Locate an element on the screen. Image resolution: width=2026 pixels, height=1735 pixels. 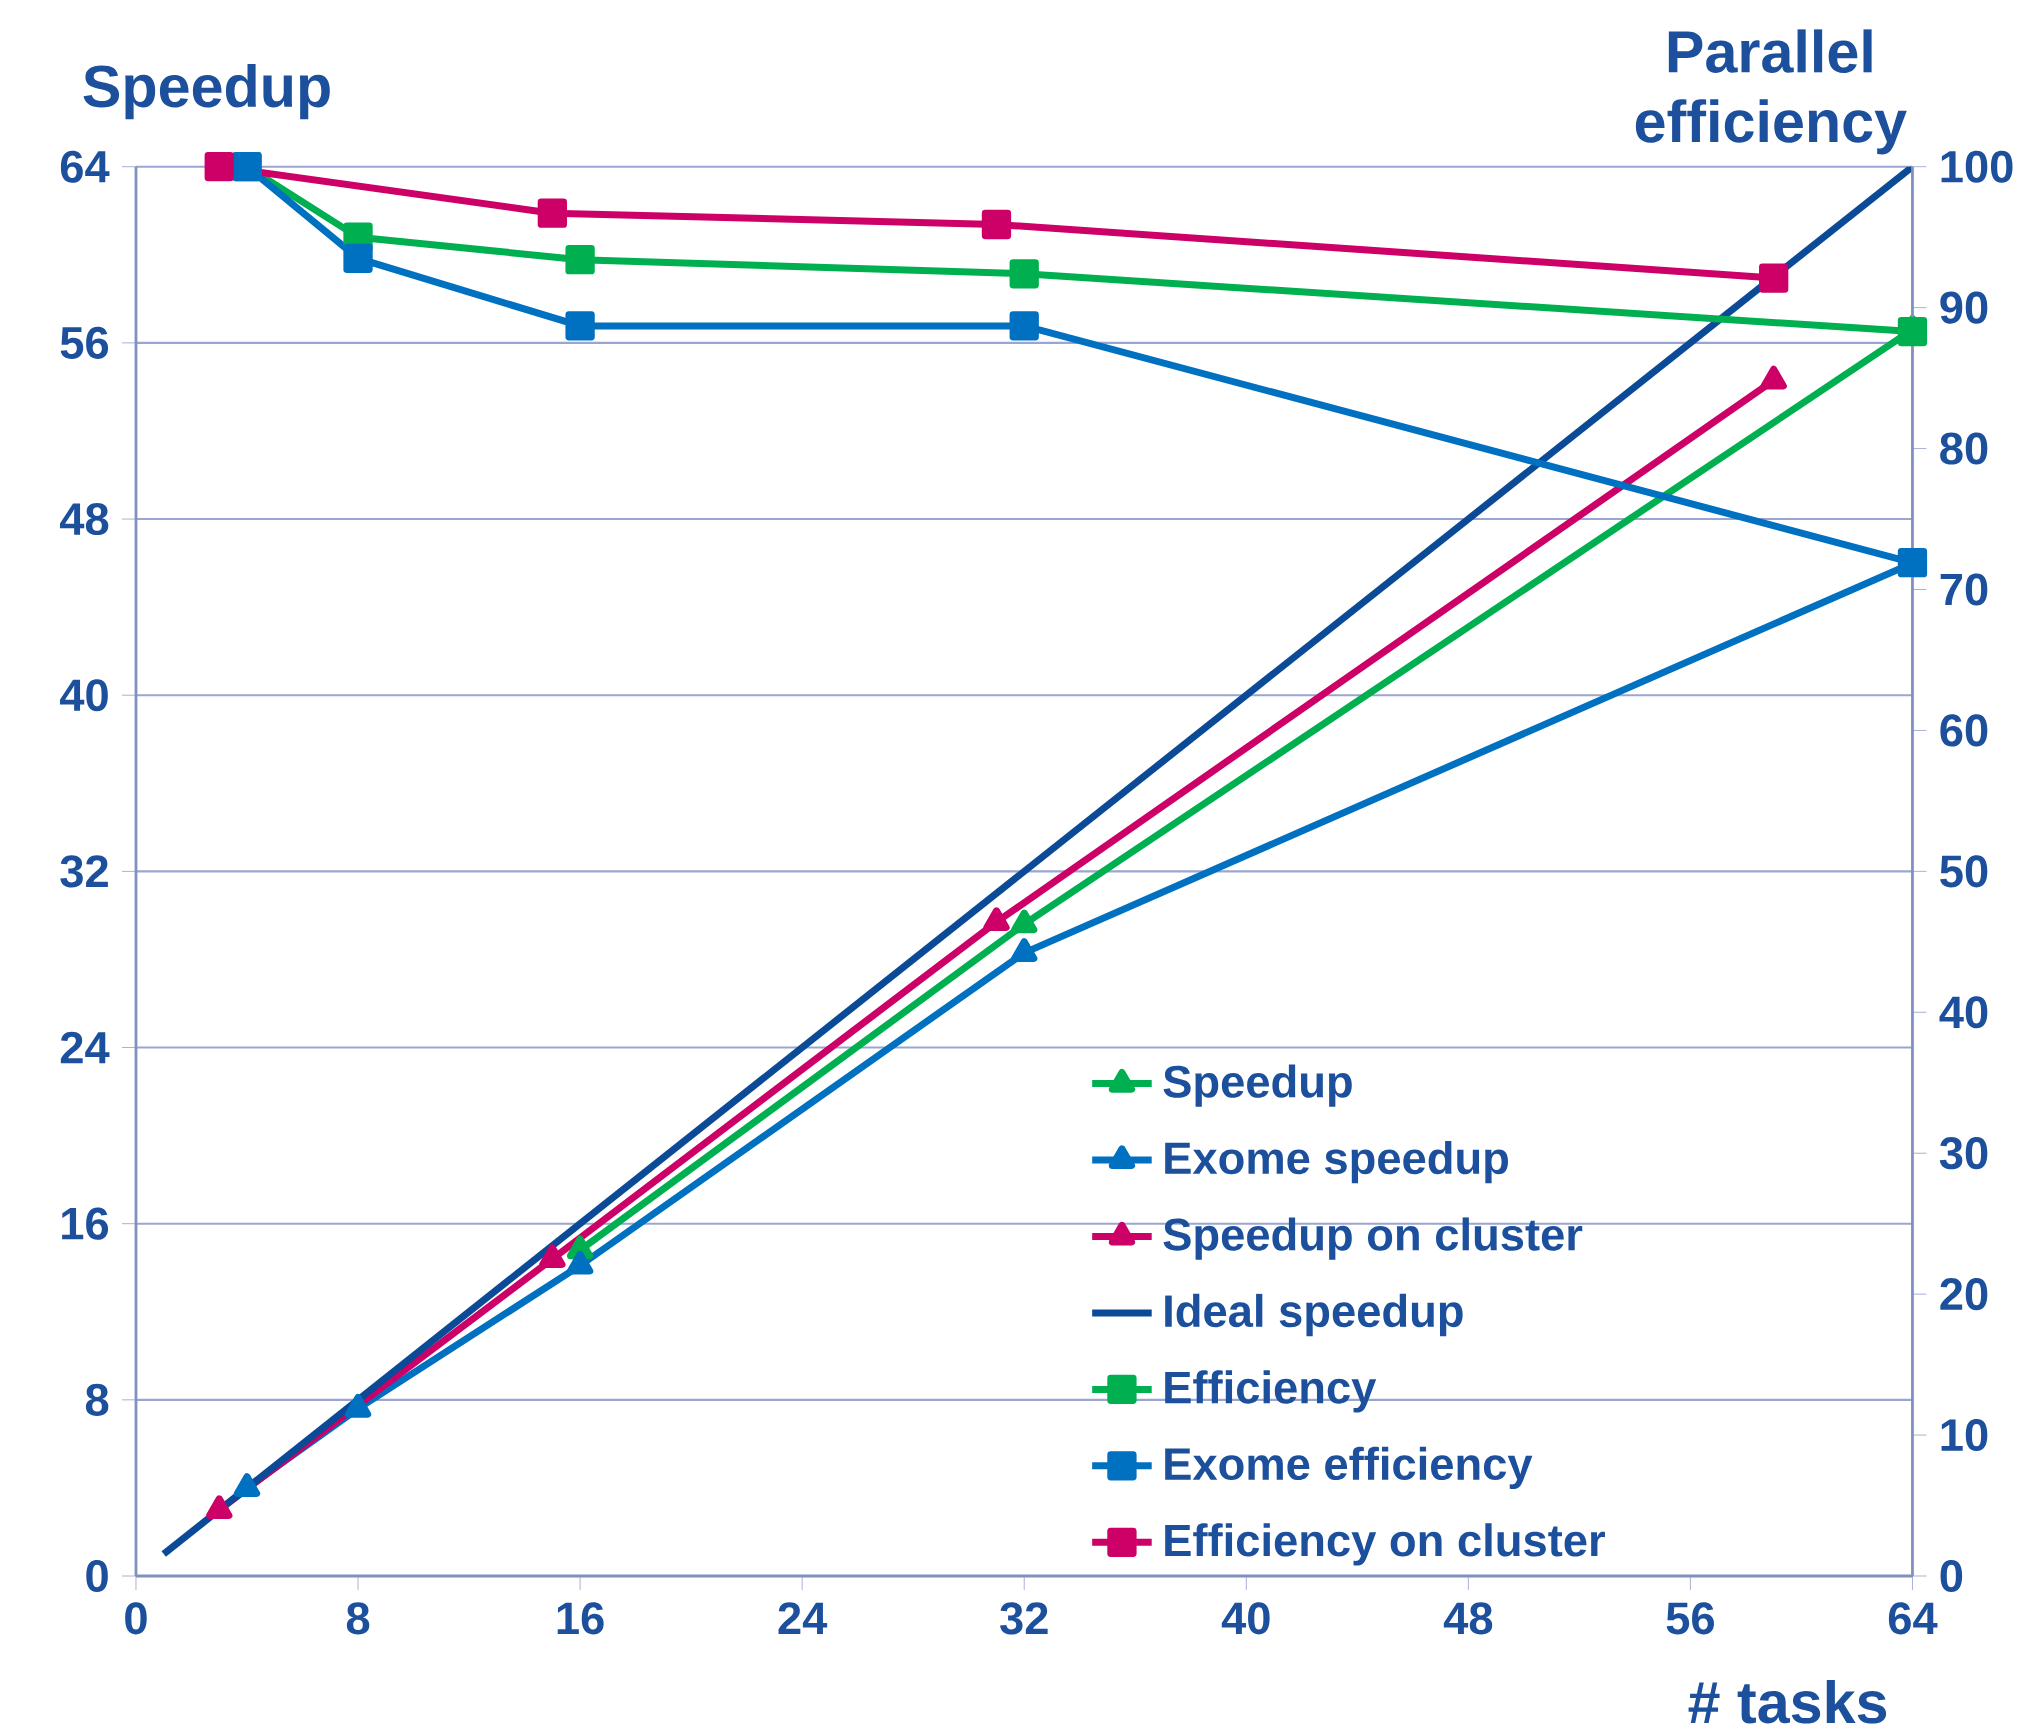
y-tick-label: 56 is located at coordinates (84, 342).